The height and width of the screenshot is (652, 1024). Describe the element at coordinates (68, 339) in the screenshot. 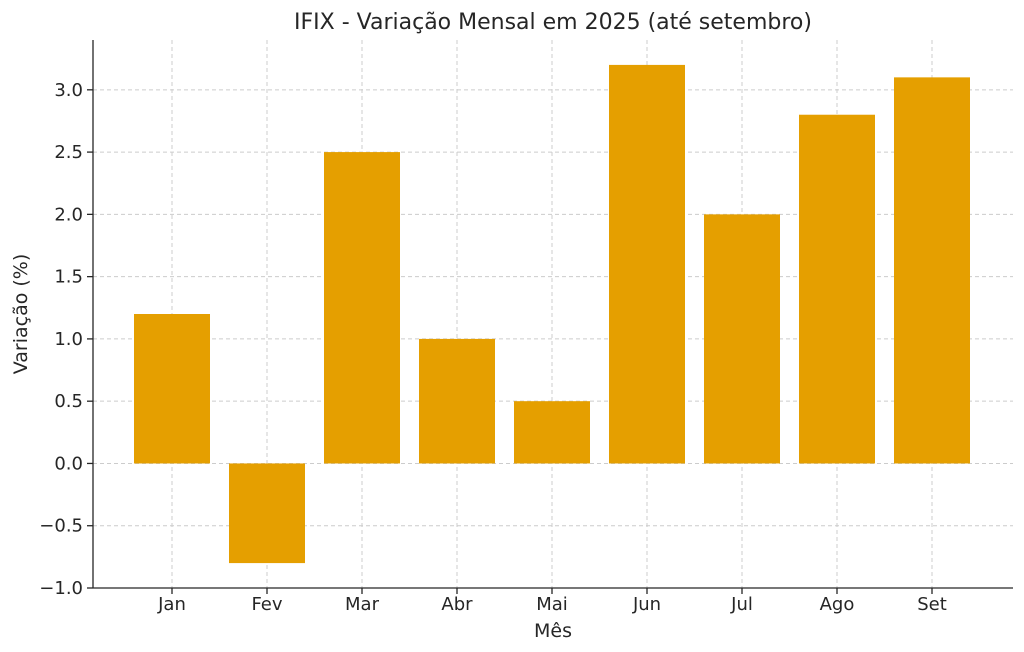

I see `y-tick-label: 1.0` at that location.